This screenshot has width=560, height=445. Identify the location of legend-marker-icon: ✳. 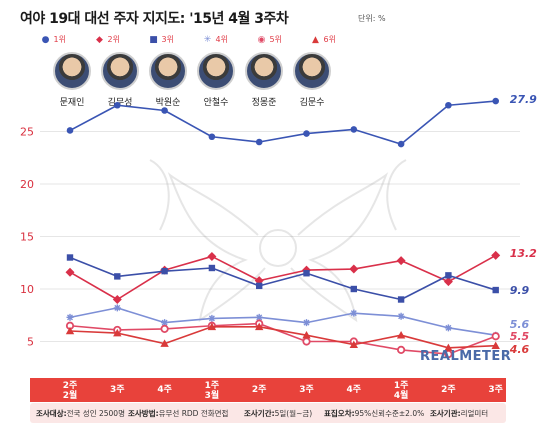
(207, 40).